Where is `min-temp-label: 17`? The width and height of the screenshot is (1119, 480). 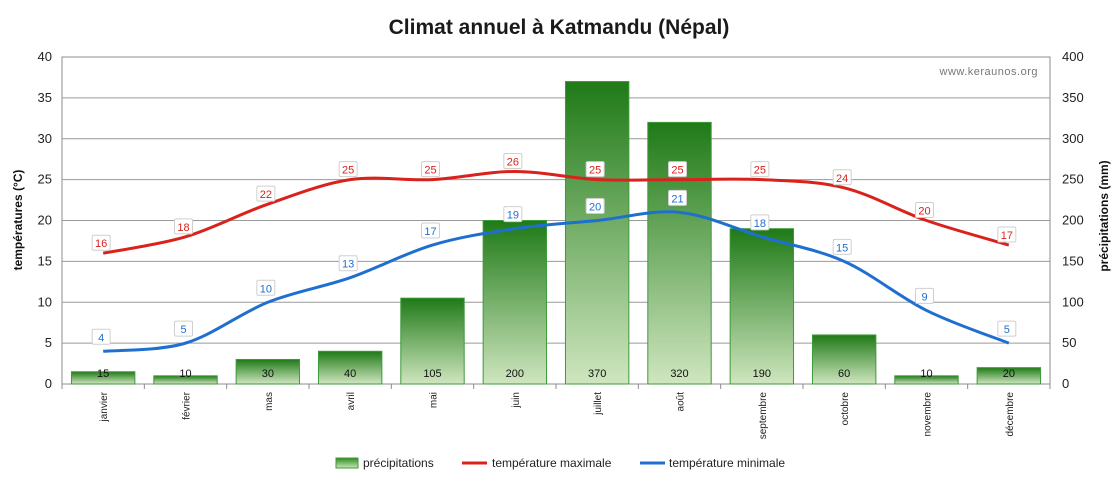 min-temp-label: 17 is located at coordinates (430, 230).